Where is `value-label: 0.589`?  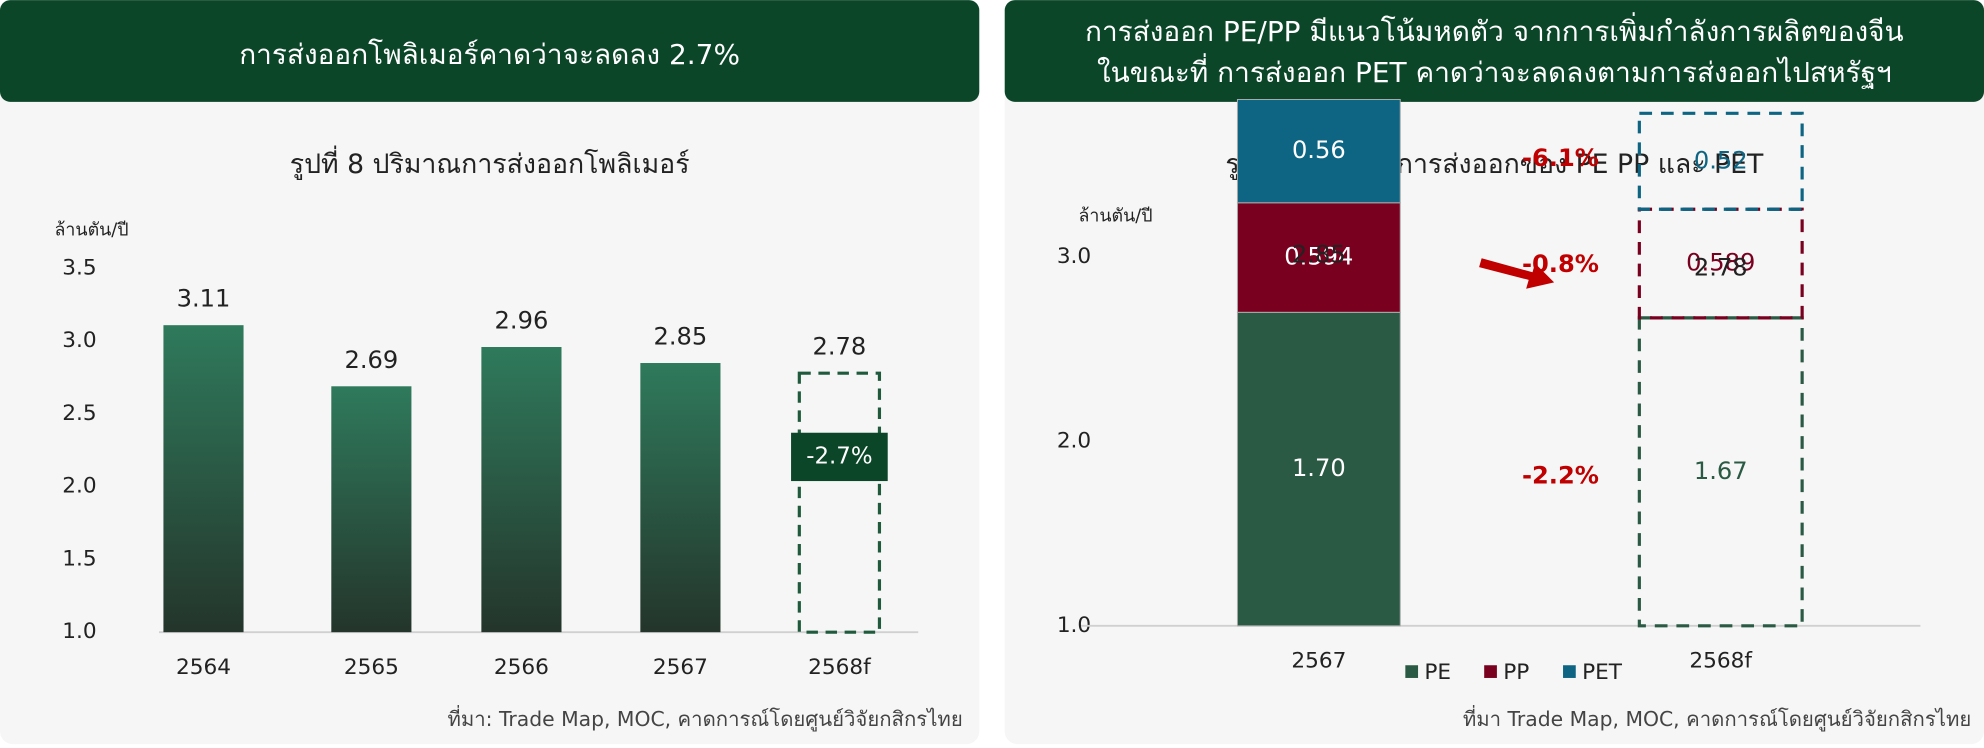 value-label: 0.589 is located at coordinates (1720, 263).